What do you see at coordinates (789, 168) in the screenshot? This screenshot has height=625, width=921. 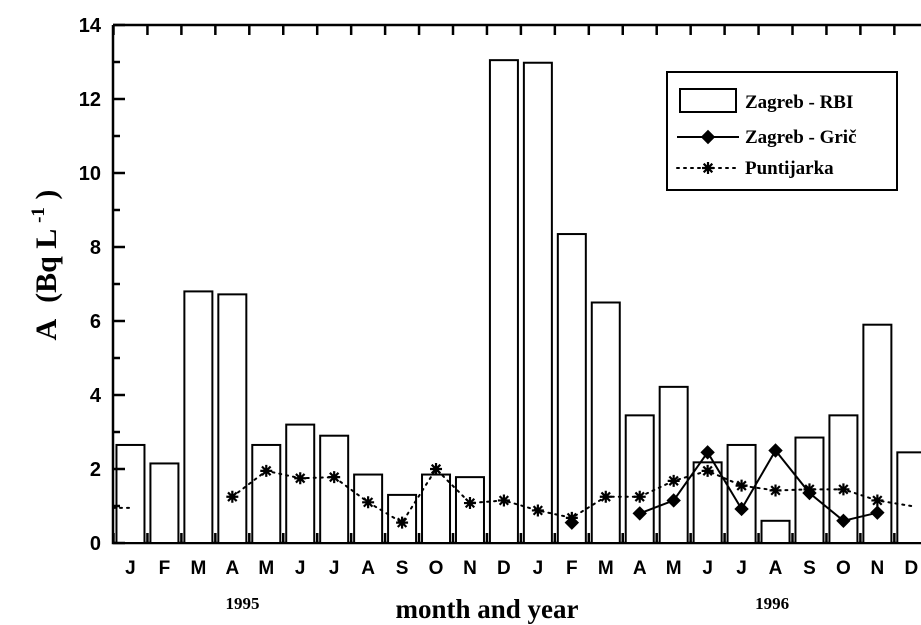 I see `legend-label-puntijarka: Puntijarka` at bounding box center [789, 168].